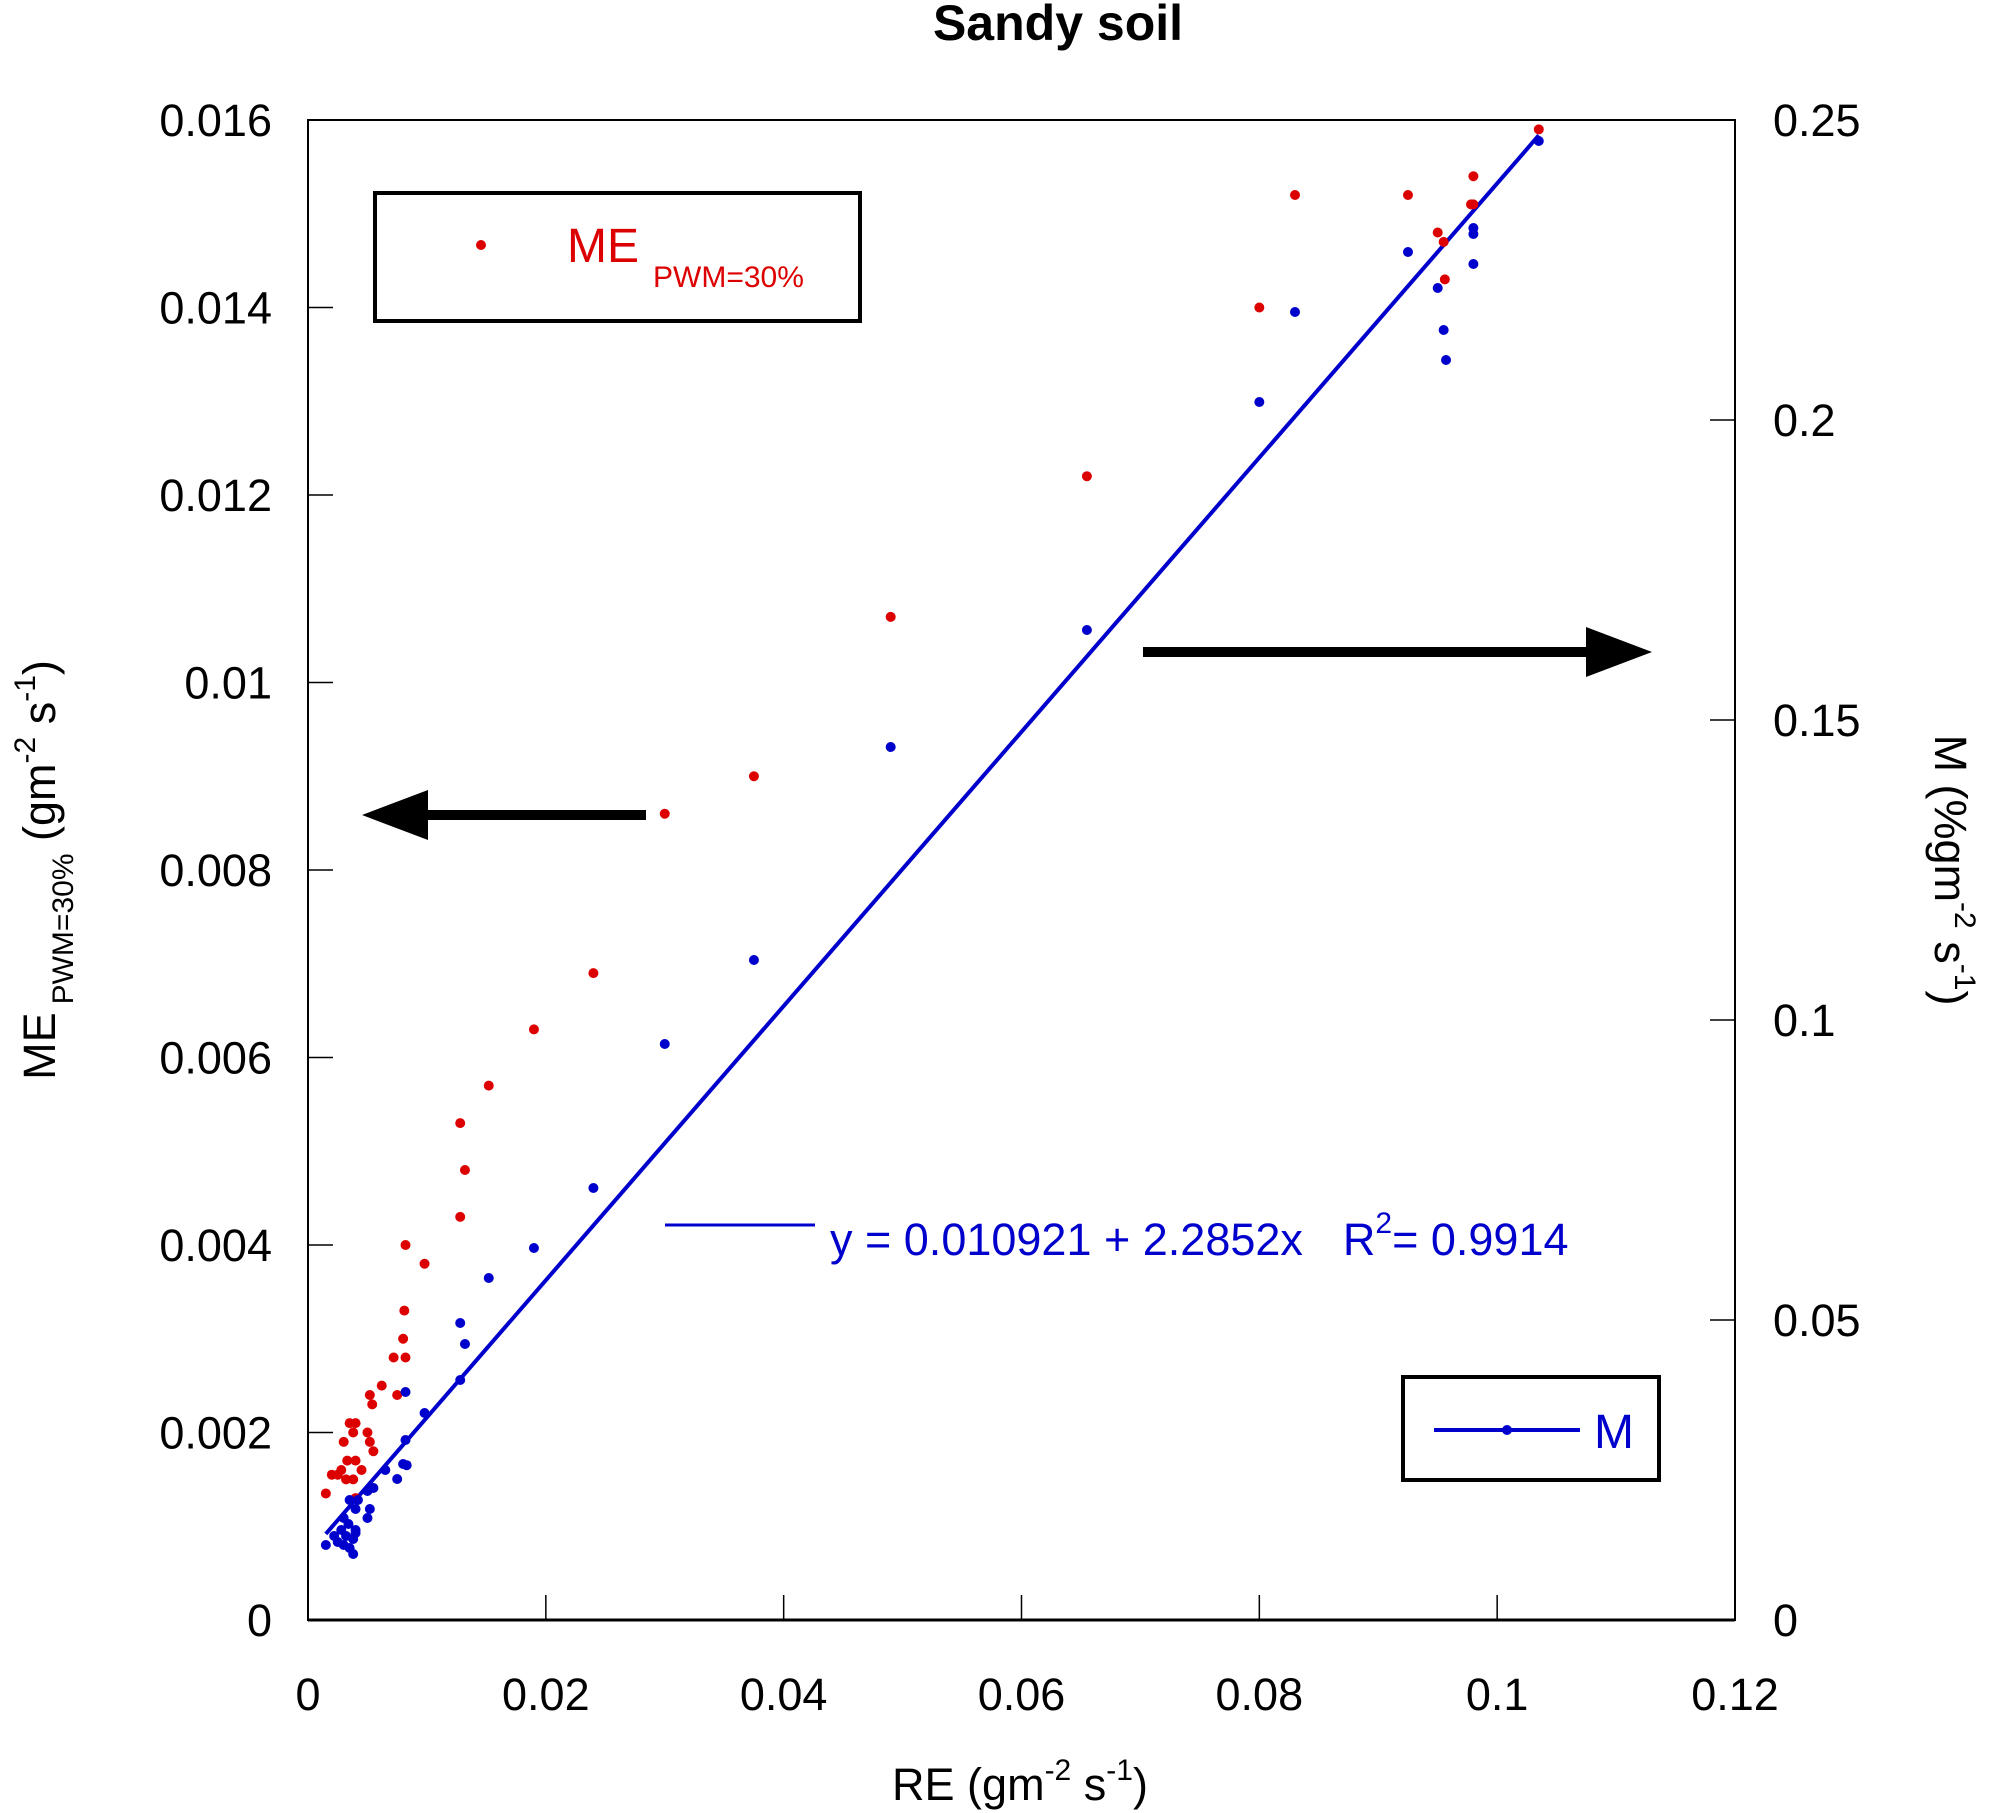 This screenshot has height=1813, width=2002. I want to click on legend-me-label: ME PWM=30%, so click(685, 257).